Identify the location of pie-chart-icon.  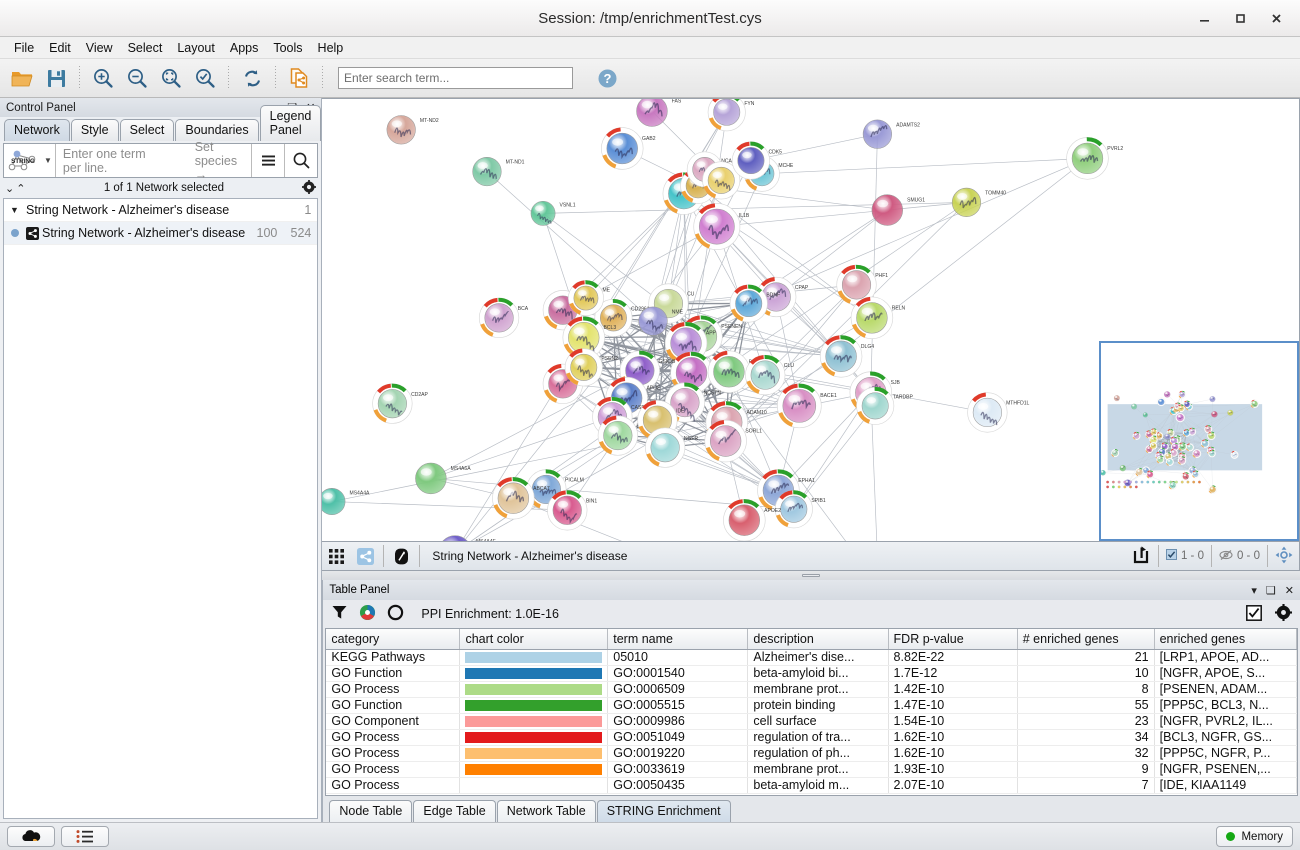
(367, 614).